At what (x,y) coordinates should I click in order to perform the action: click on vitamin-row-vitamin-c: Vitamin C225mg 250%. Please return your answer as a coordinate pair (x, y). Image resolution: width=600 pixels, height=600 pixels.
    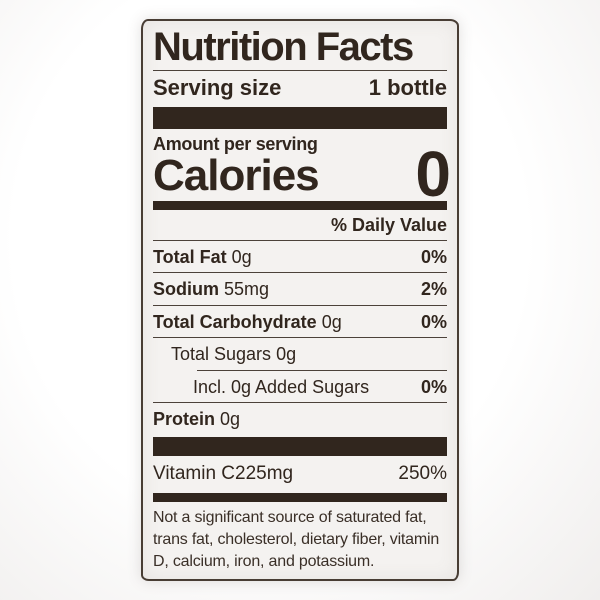
    Looking at the image, I should click on (300, 473).